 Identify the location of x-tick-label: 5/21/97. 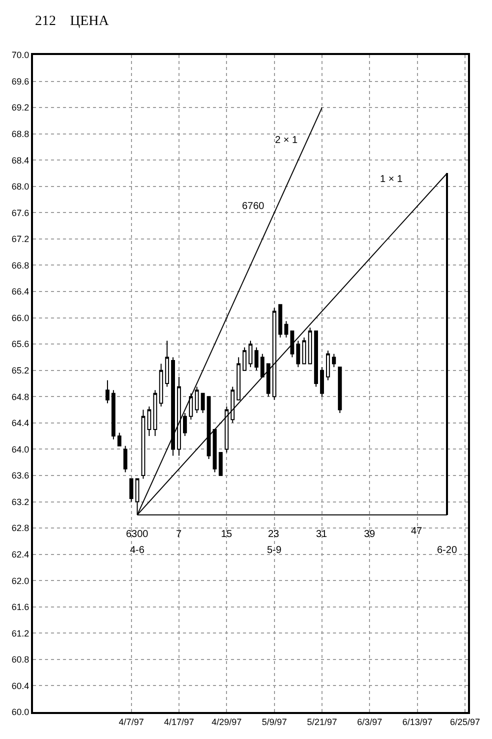
(322, 721).